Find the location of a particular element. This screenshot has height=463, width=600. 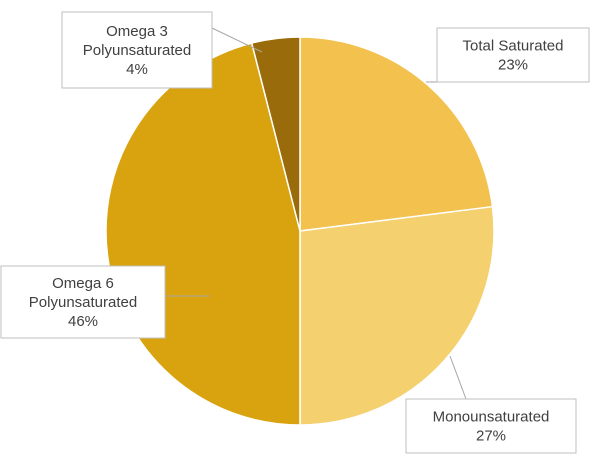

data-label-percent: 23% is located at coordinates (513, 65).